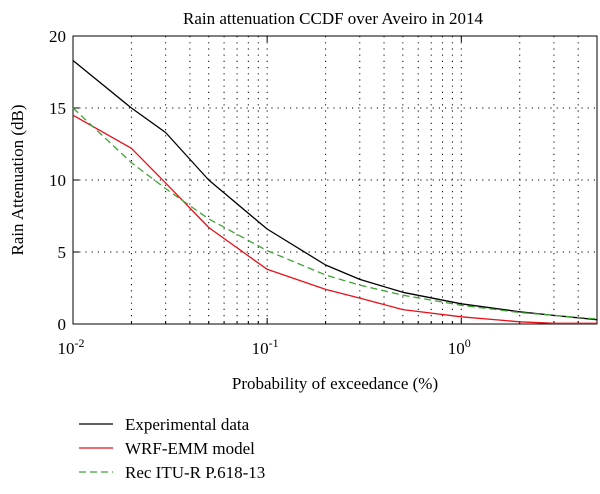  I want to click on legend-label: Rec ITU-R P.618-13, so click(195, 472).